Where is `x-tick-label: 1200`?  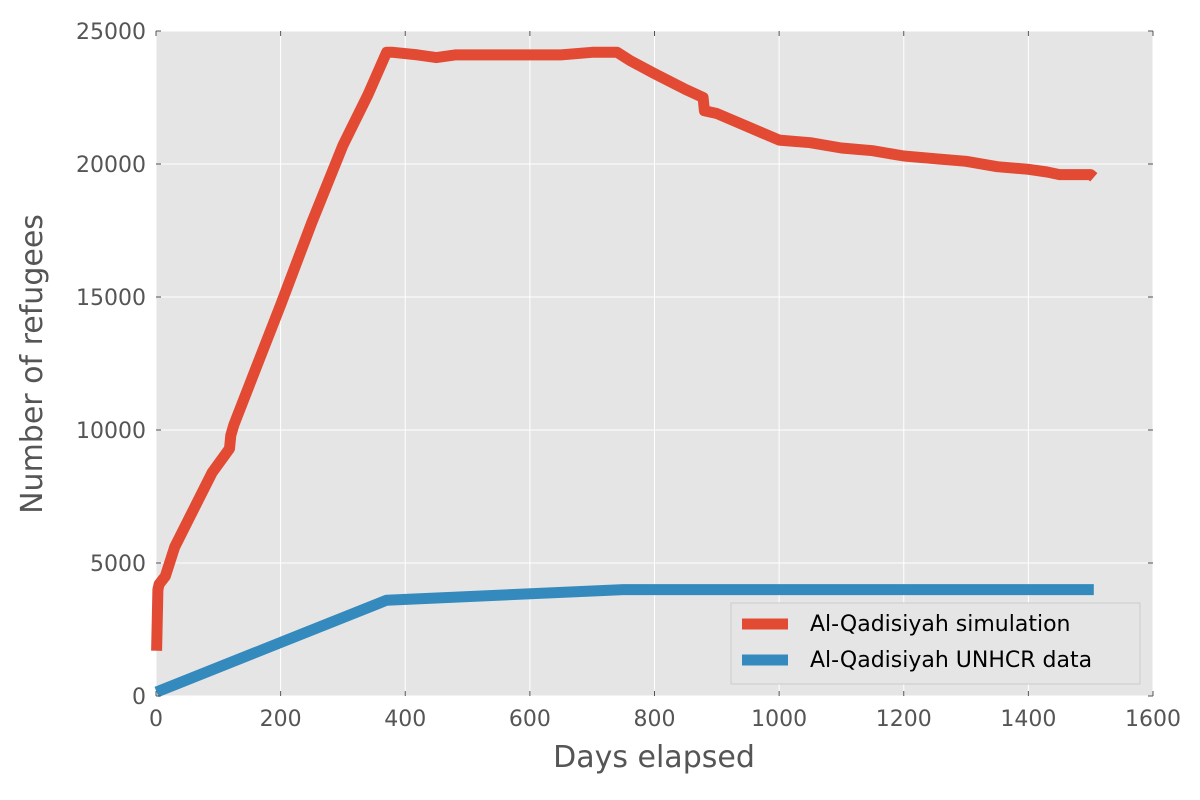
x-tick-label: 1200 is located at coordinates (904, 719).